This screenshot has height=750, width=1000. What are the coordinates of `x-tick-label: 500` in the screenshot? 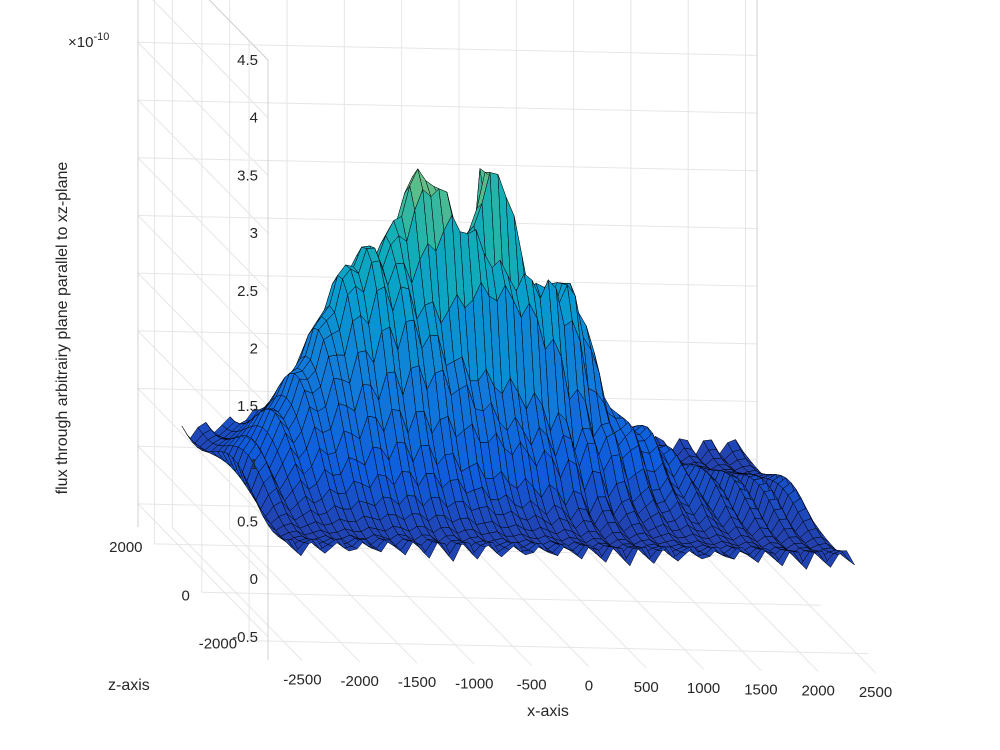 It's located at (646, 687).